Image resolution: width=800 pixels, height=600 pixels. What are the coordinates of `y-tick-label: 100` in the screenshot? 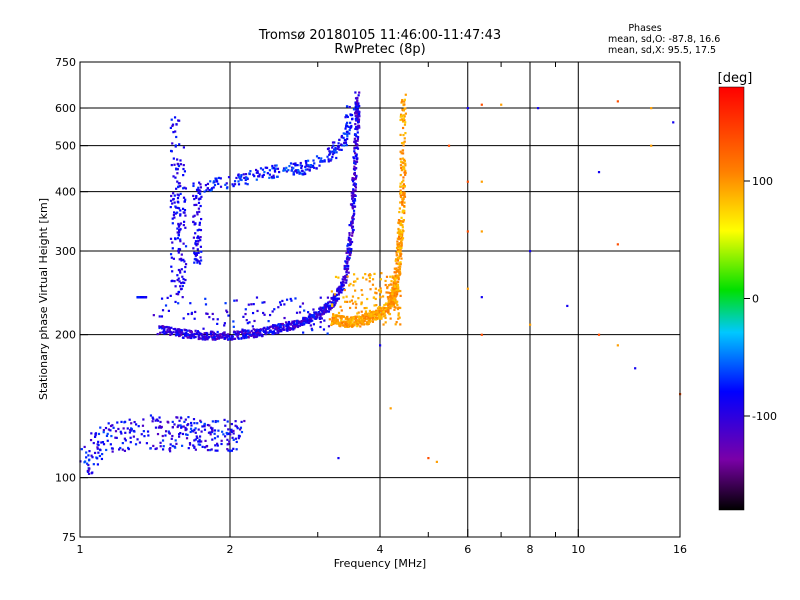 It's located at (65, 478).